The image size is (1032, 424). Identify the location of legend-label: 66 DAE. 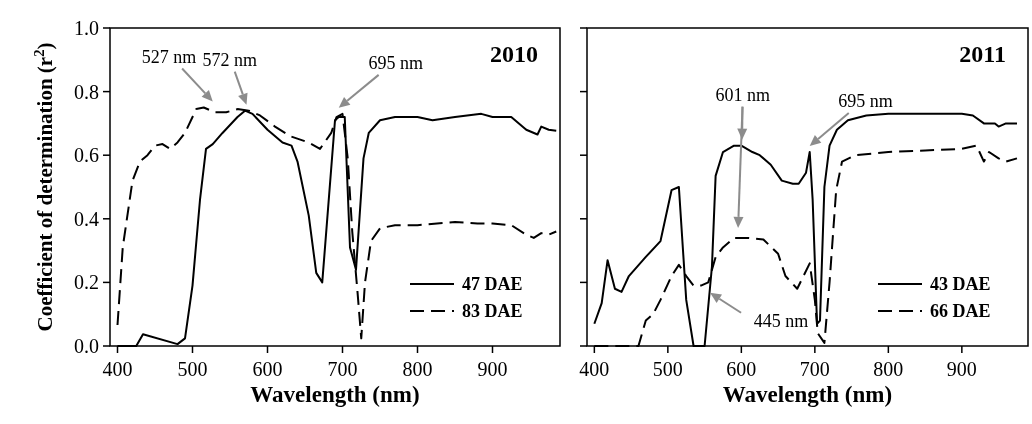
(960, 311).